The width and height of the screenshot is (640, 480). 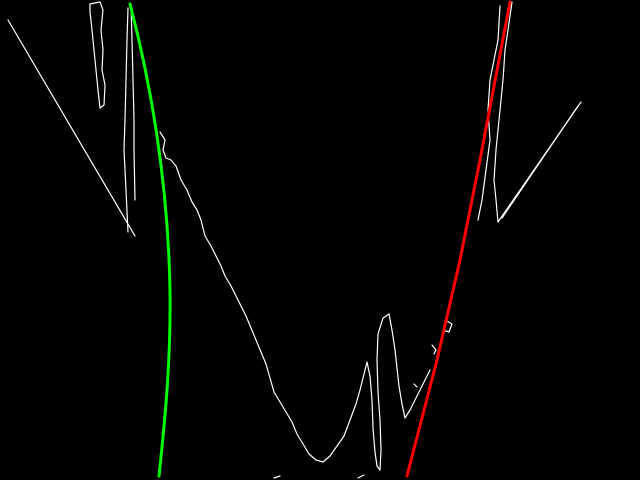 What do you see at coordinates (415, 385) in the screenshot?
I see `edge-speck-c` at bounding box center [415, 385].